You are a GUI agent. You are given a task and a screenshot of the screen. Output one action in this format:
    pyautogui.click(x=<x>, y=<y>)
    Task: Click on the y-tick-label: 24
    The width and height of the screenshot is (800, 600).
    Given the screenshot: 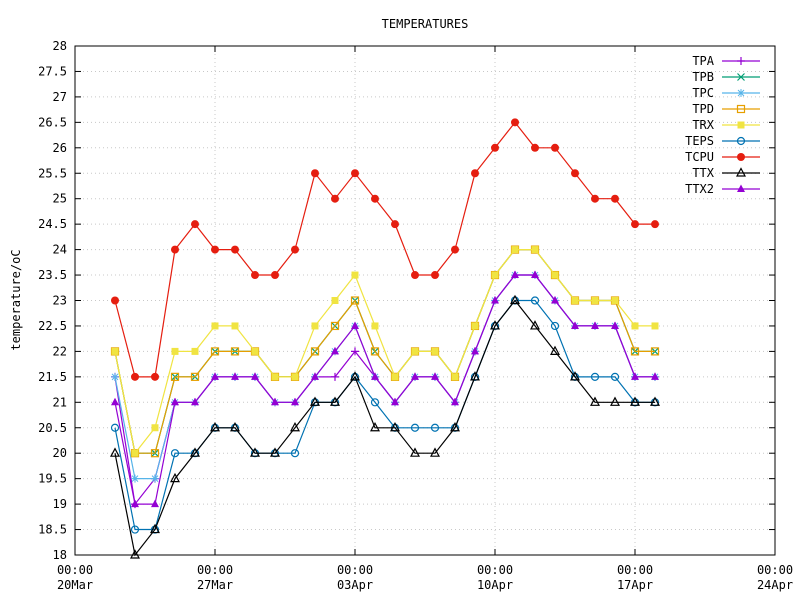 What is the action you would take?
    pyautogui.click(x=60, y=250)
    